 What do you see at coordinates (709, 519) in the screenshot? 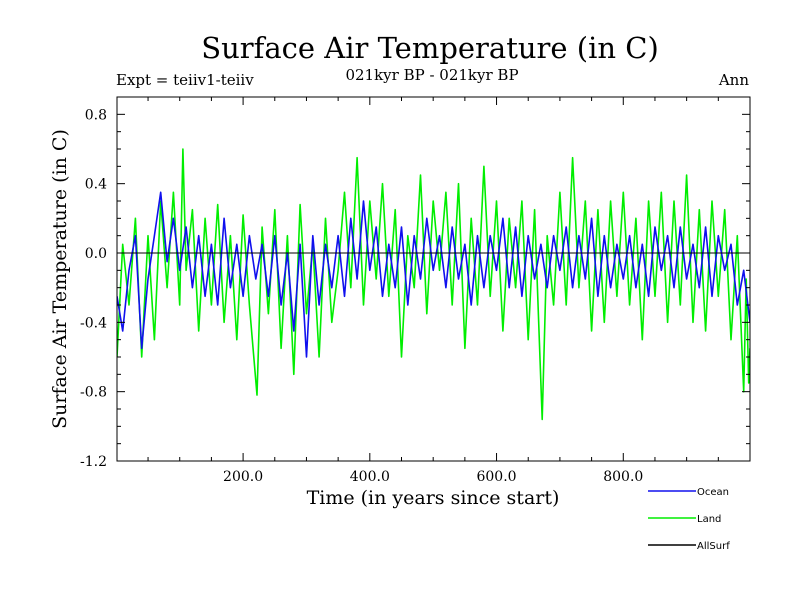
I see `legend-label-land: Land` at bounding box center [709, 519].